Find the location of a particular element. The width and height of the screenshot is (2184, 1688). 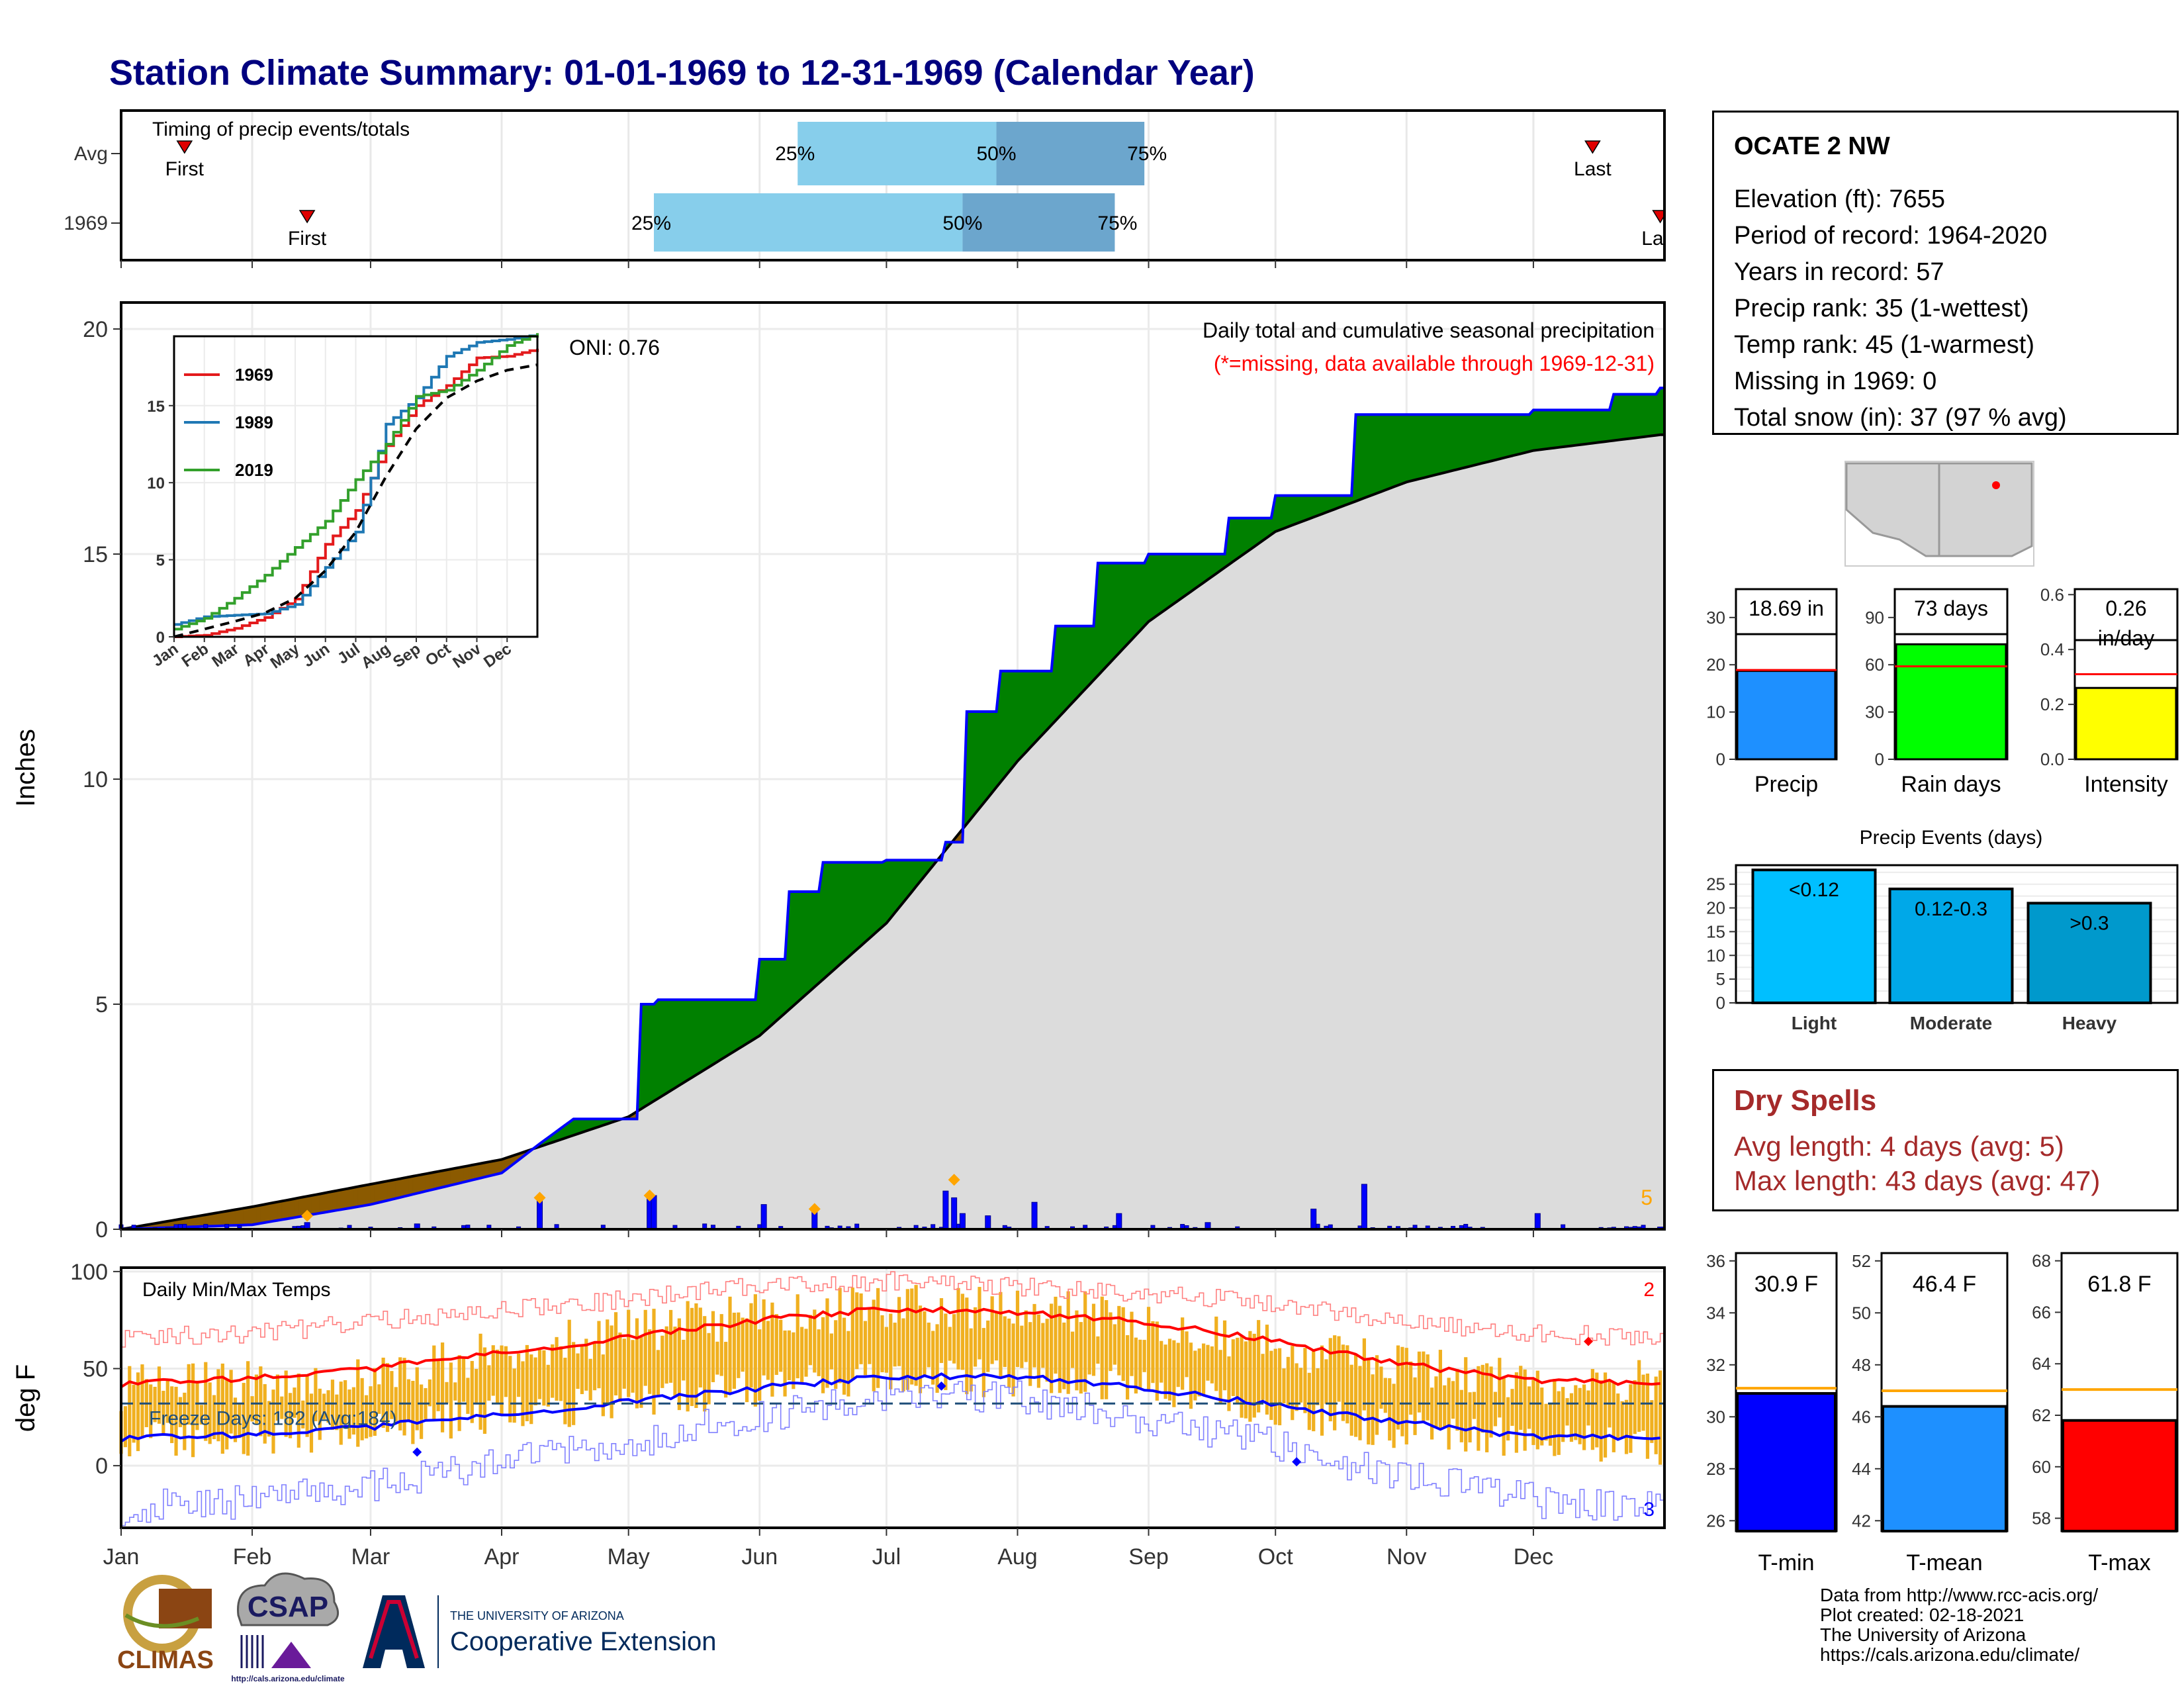

record-marker is located at coordinates (1588, 1341).